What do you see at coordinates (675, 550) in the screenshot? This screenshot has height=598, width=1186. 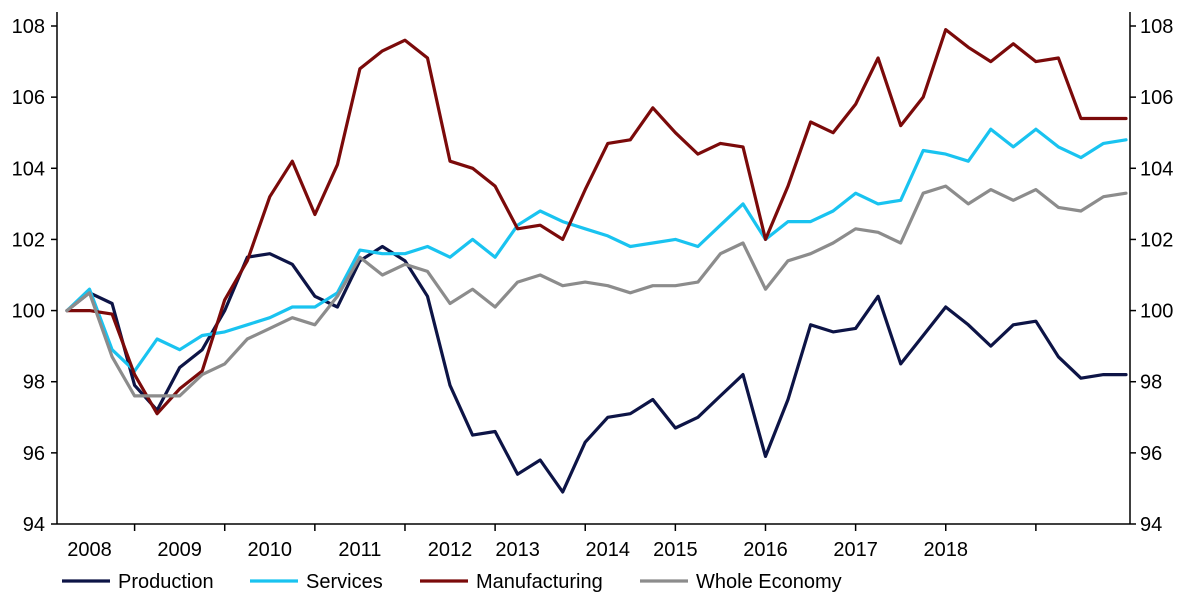 I see `x-tick-label: 2015` at bounding box center [675, 550].